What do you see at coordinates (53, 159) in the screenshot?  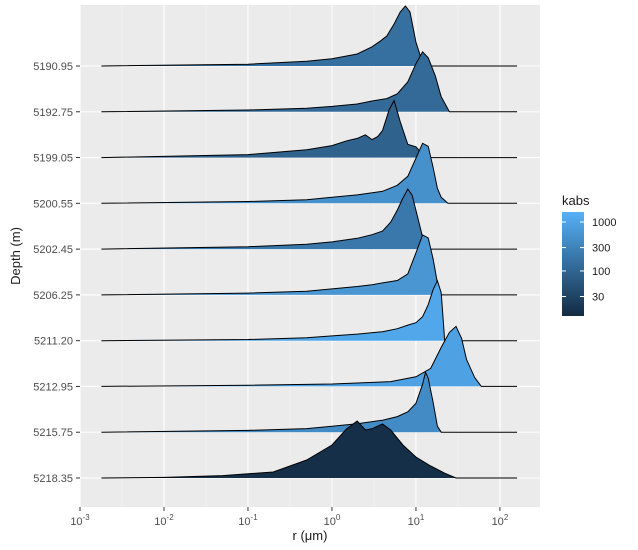 I see `y-tick-label: 5199.05` at bounding box center [53, 159].